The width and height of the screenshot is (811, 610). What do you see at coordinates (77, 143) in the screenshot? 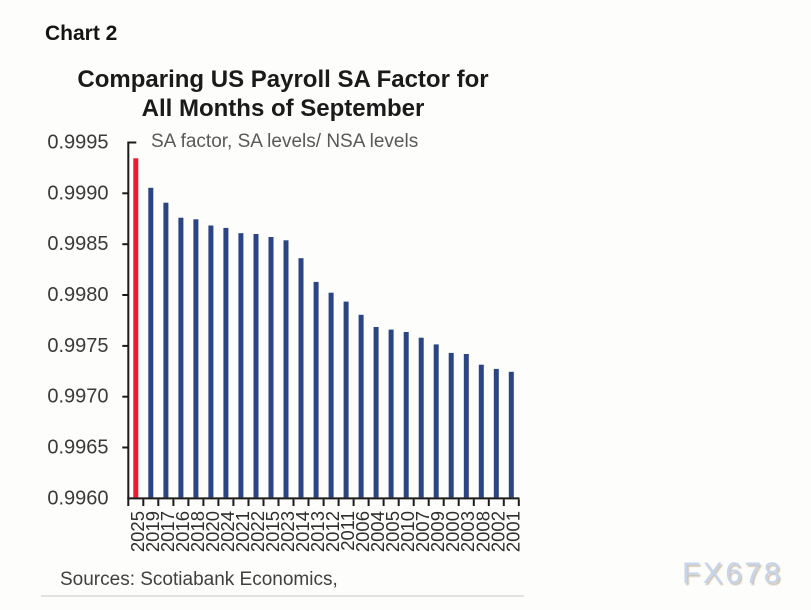
I see `svg-text: 0.9995` at bounding box center [77, 143].